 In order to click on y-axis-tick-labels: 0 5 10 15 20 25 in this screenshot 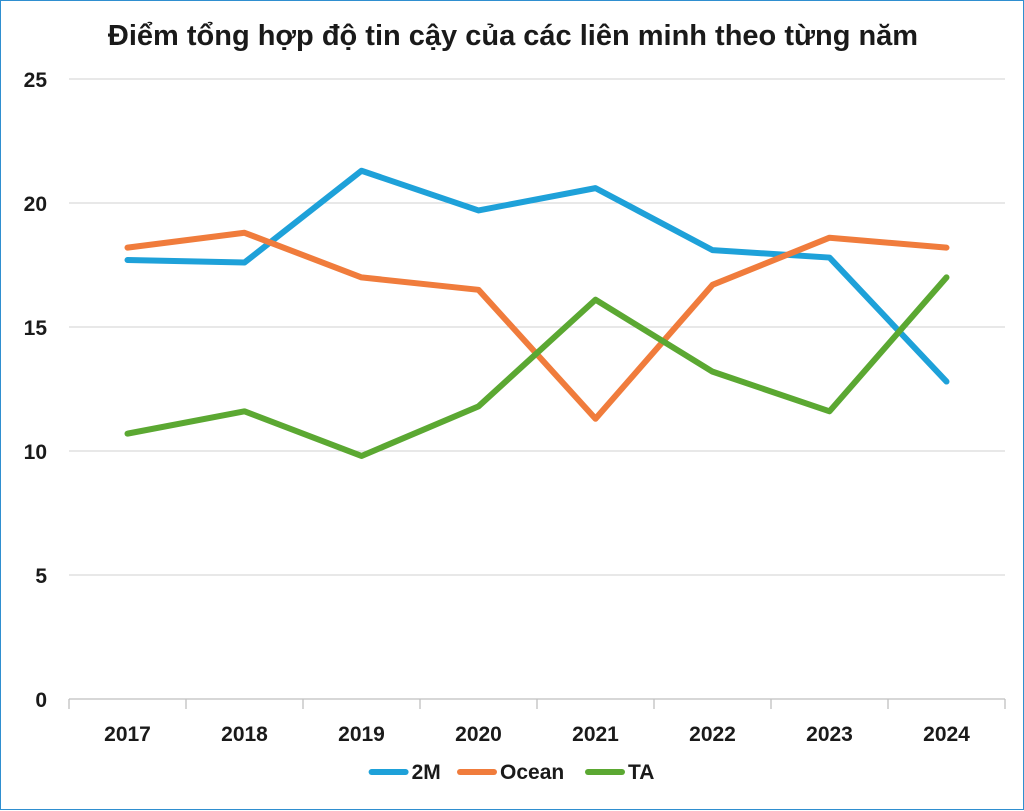, I will do `click(36, 390)`.